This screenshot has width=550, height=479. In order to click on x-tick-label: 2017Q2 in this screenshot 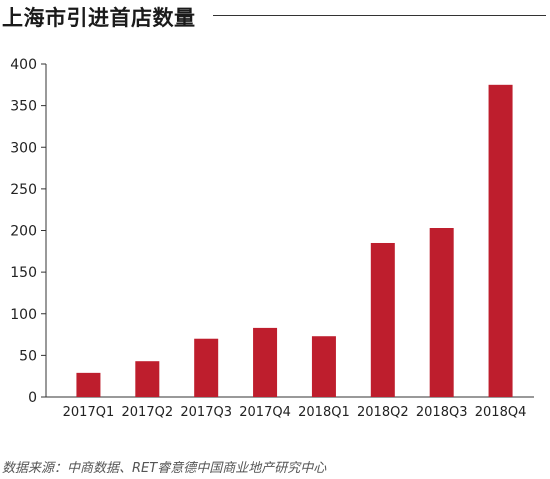, I will do `click(148, 412)`.